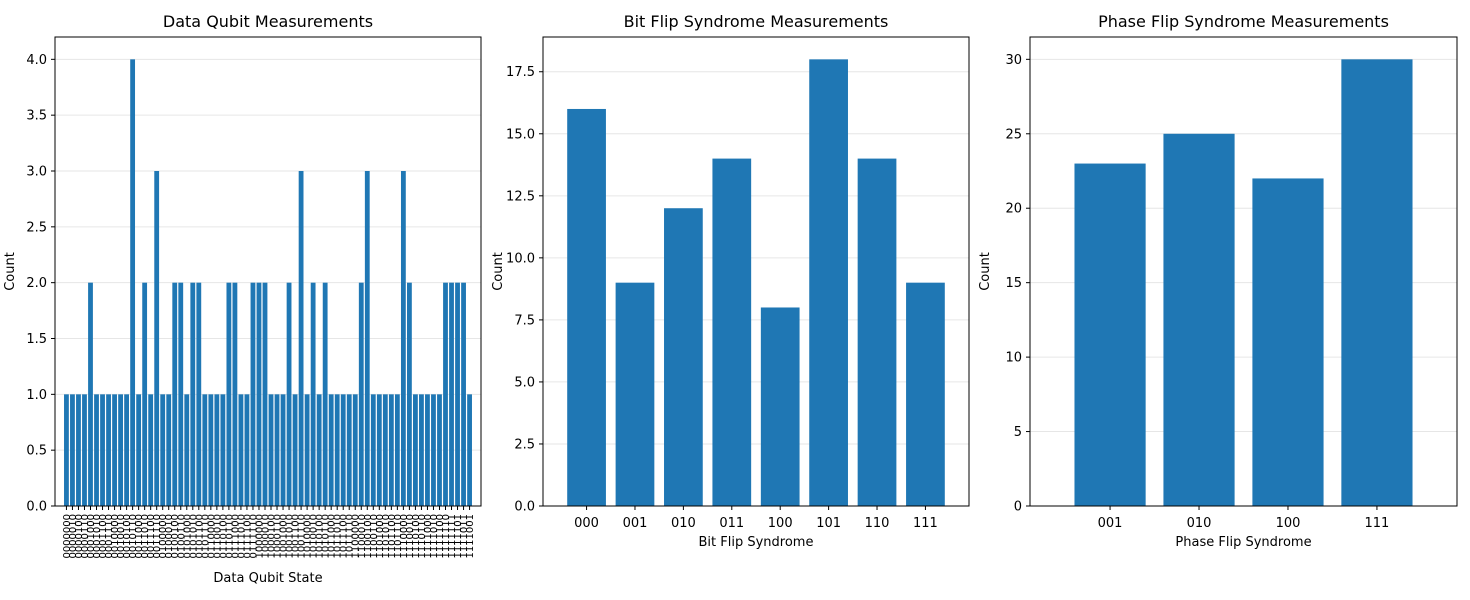 The image size is (1470, 600). What do you see at coordinates (187, 536) in the screenshot?
I see `x-tick-label: 0101000` at bounding box center [187, 536].